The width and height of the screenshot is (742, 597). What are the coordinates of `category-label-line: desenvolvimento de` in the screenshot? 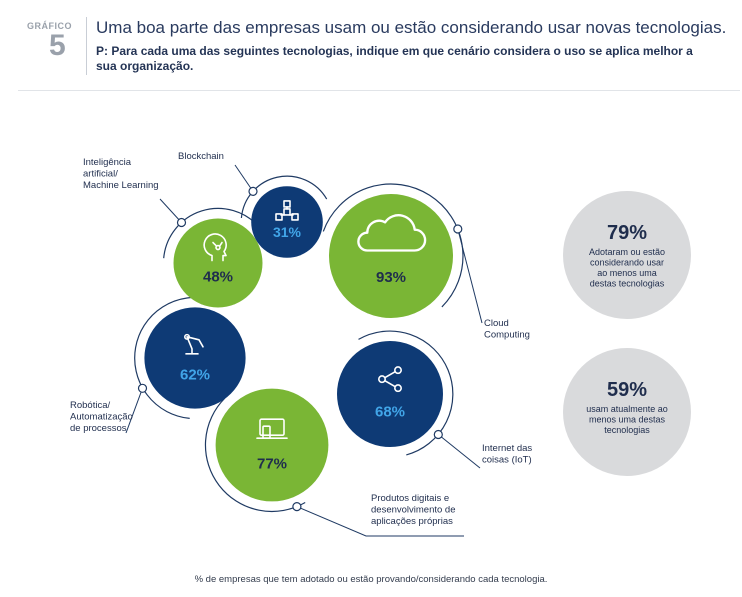 It's located at (413, 510).